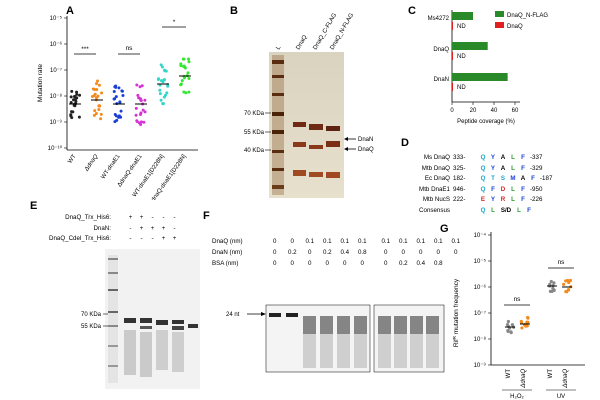 The image size is (600, 400). I want to click on panel-c-xtick: 60, so click(515, 111).